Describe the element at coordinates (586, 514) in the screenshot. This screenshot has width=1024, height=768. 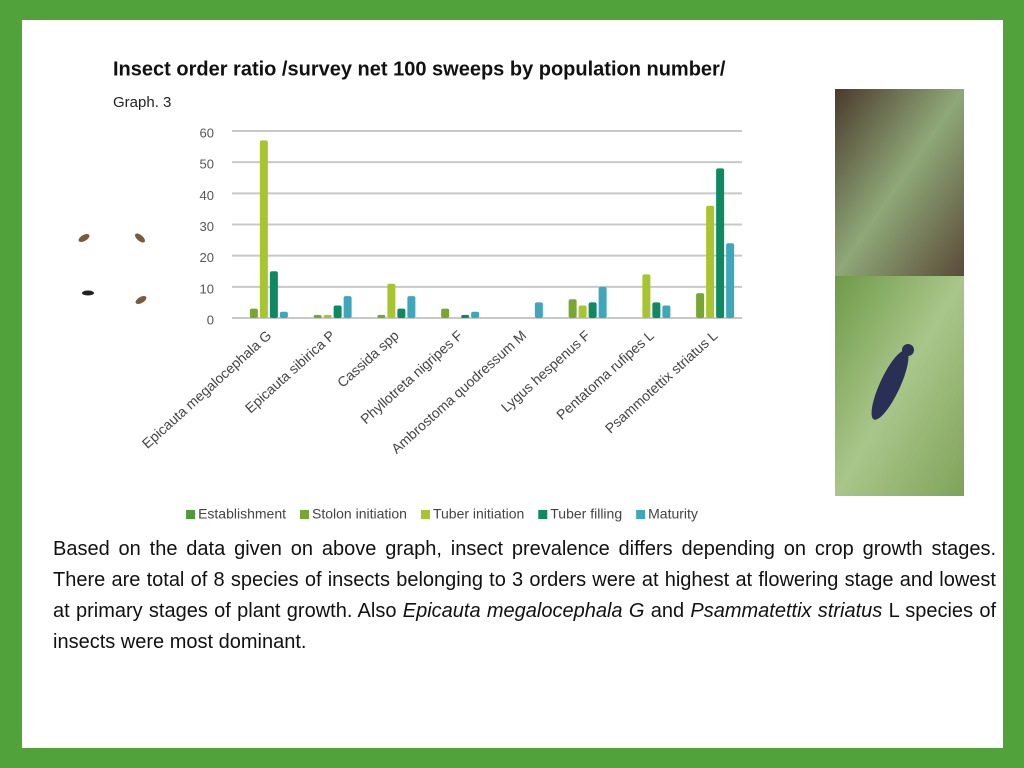
I see `legend-label: Tuber filling` at that location.